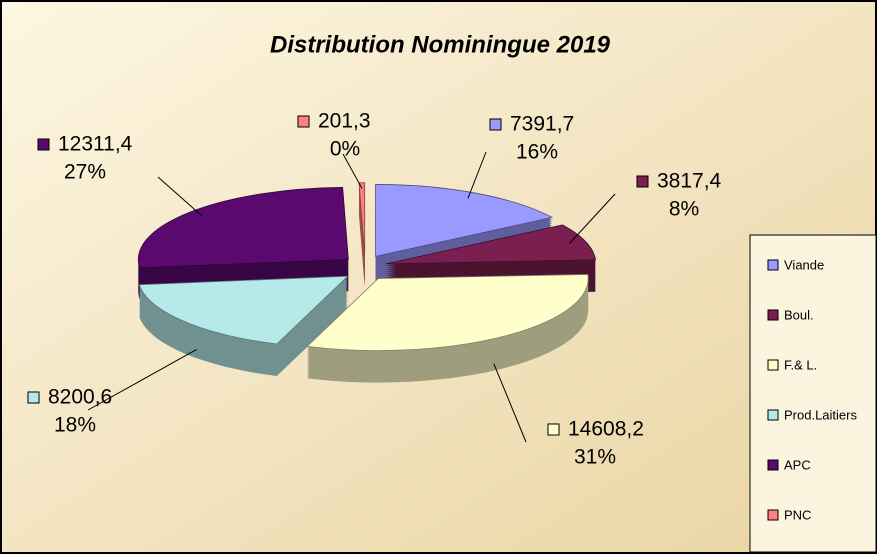  I want to click on chart-title: Distribution Nominingue 2019, so click(440, 44).